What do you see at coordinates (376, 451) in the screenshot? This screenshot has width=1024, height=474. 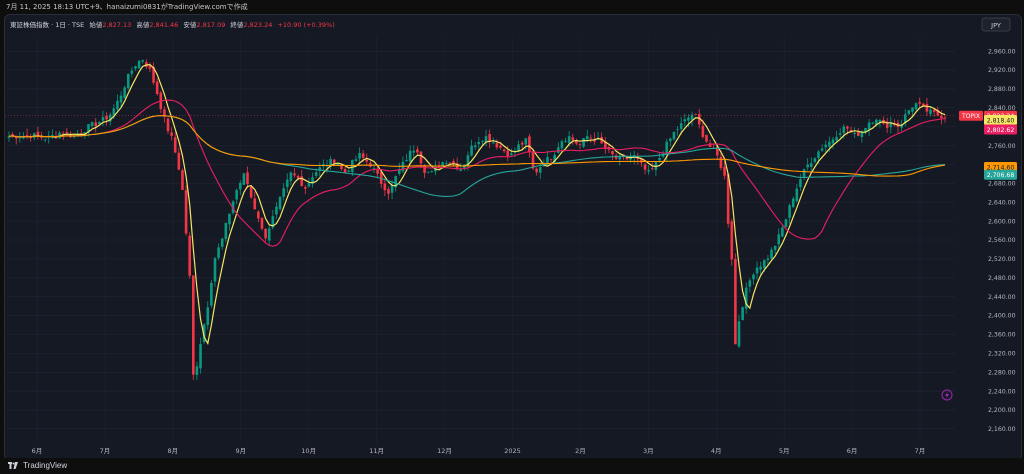 I see `x-tick-label: 11月` at bounding box center [376, 451].